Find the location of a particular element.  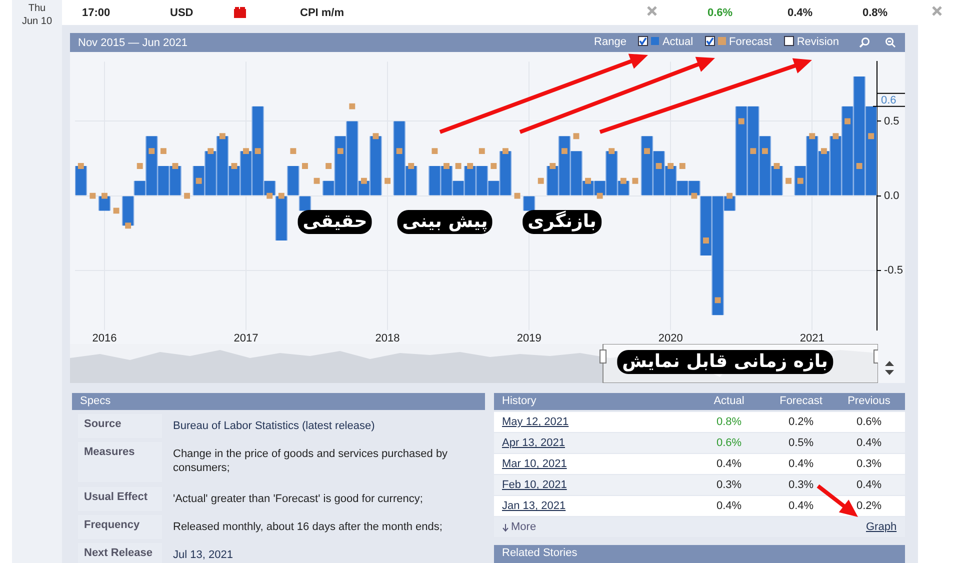

text: History is located at coordinates (519, 401).